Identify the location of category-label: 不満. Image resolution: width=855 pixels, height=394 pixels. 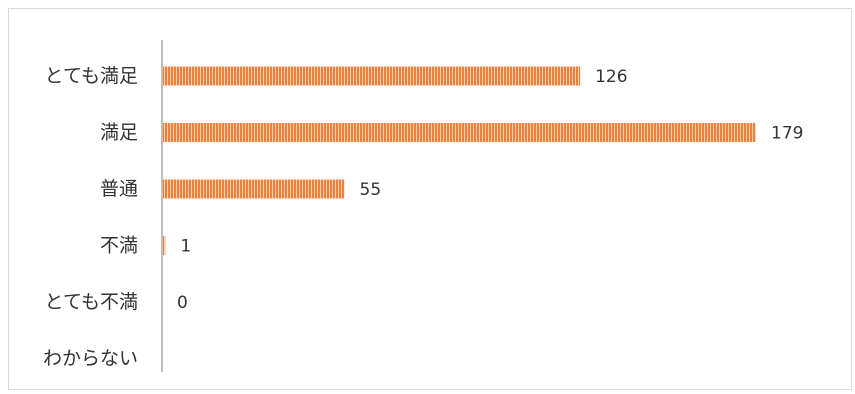
(119, 246).